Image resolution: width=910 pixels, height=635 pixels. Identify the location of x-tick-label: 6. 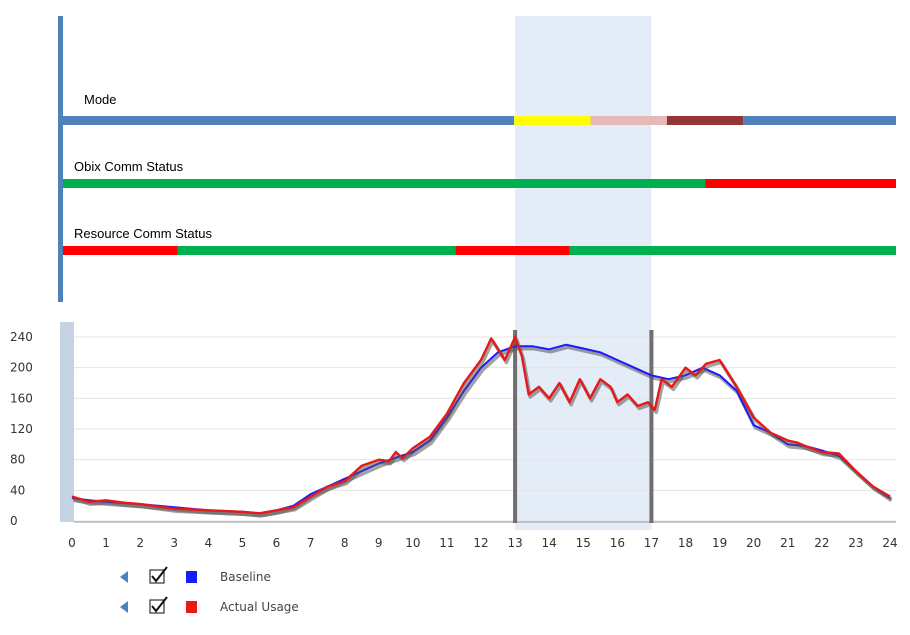
(277, 543).